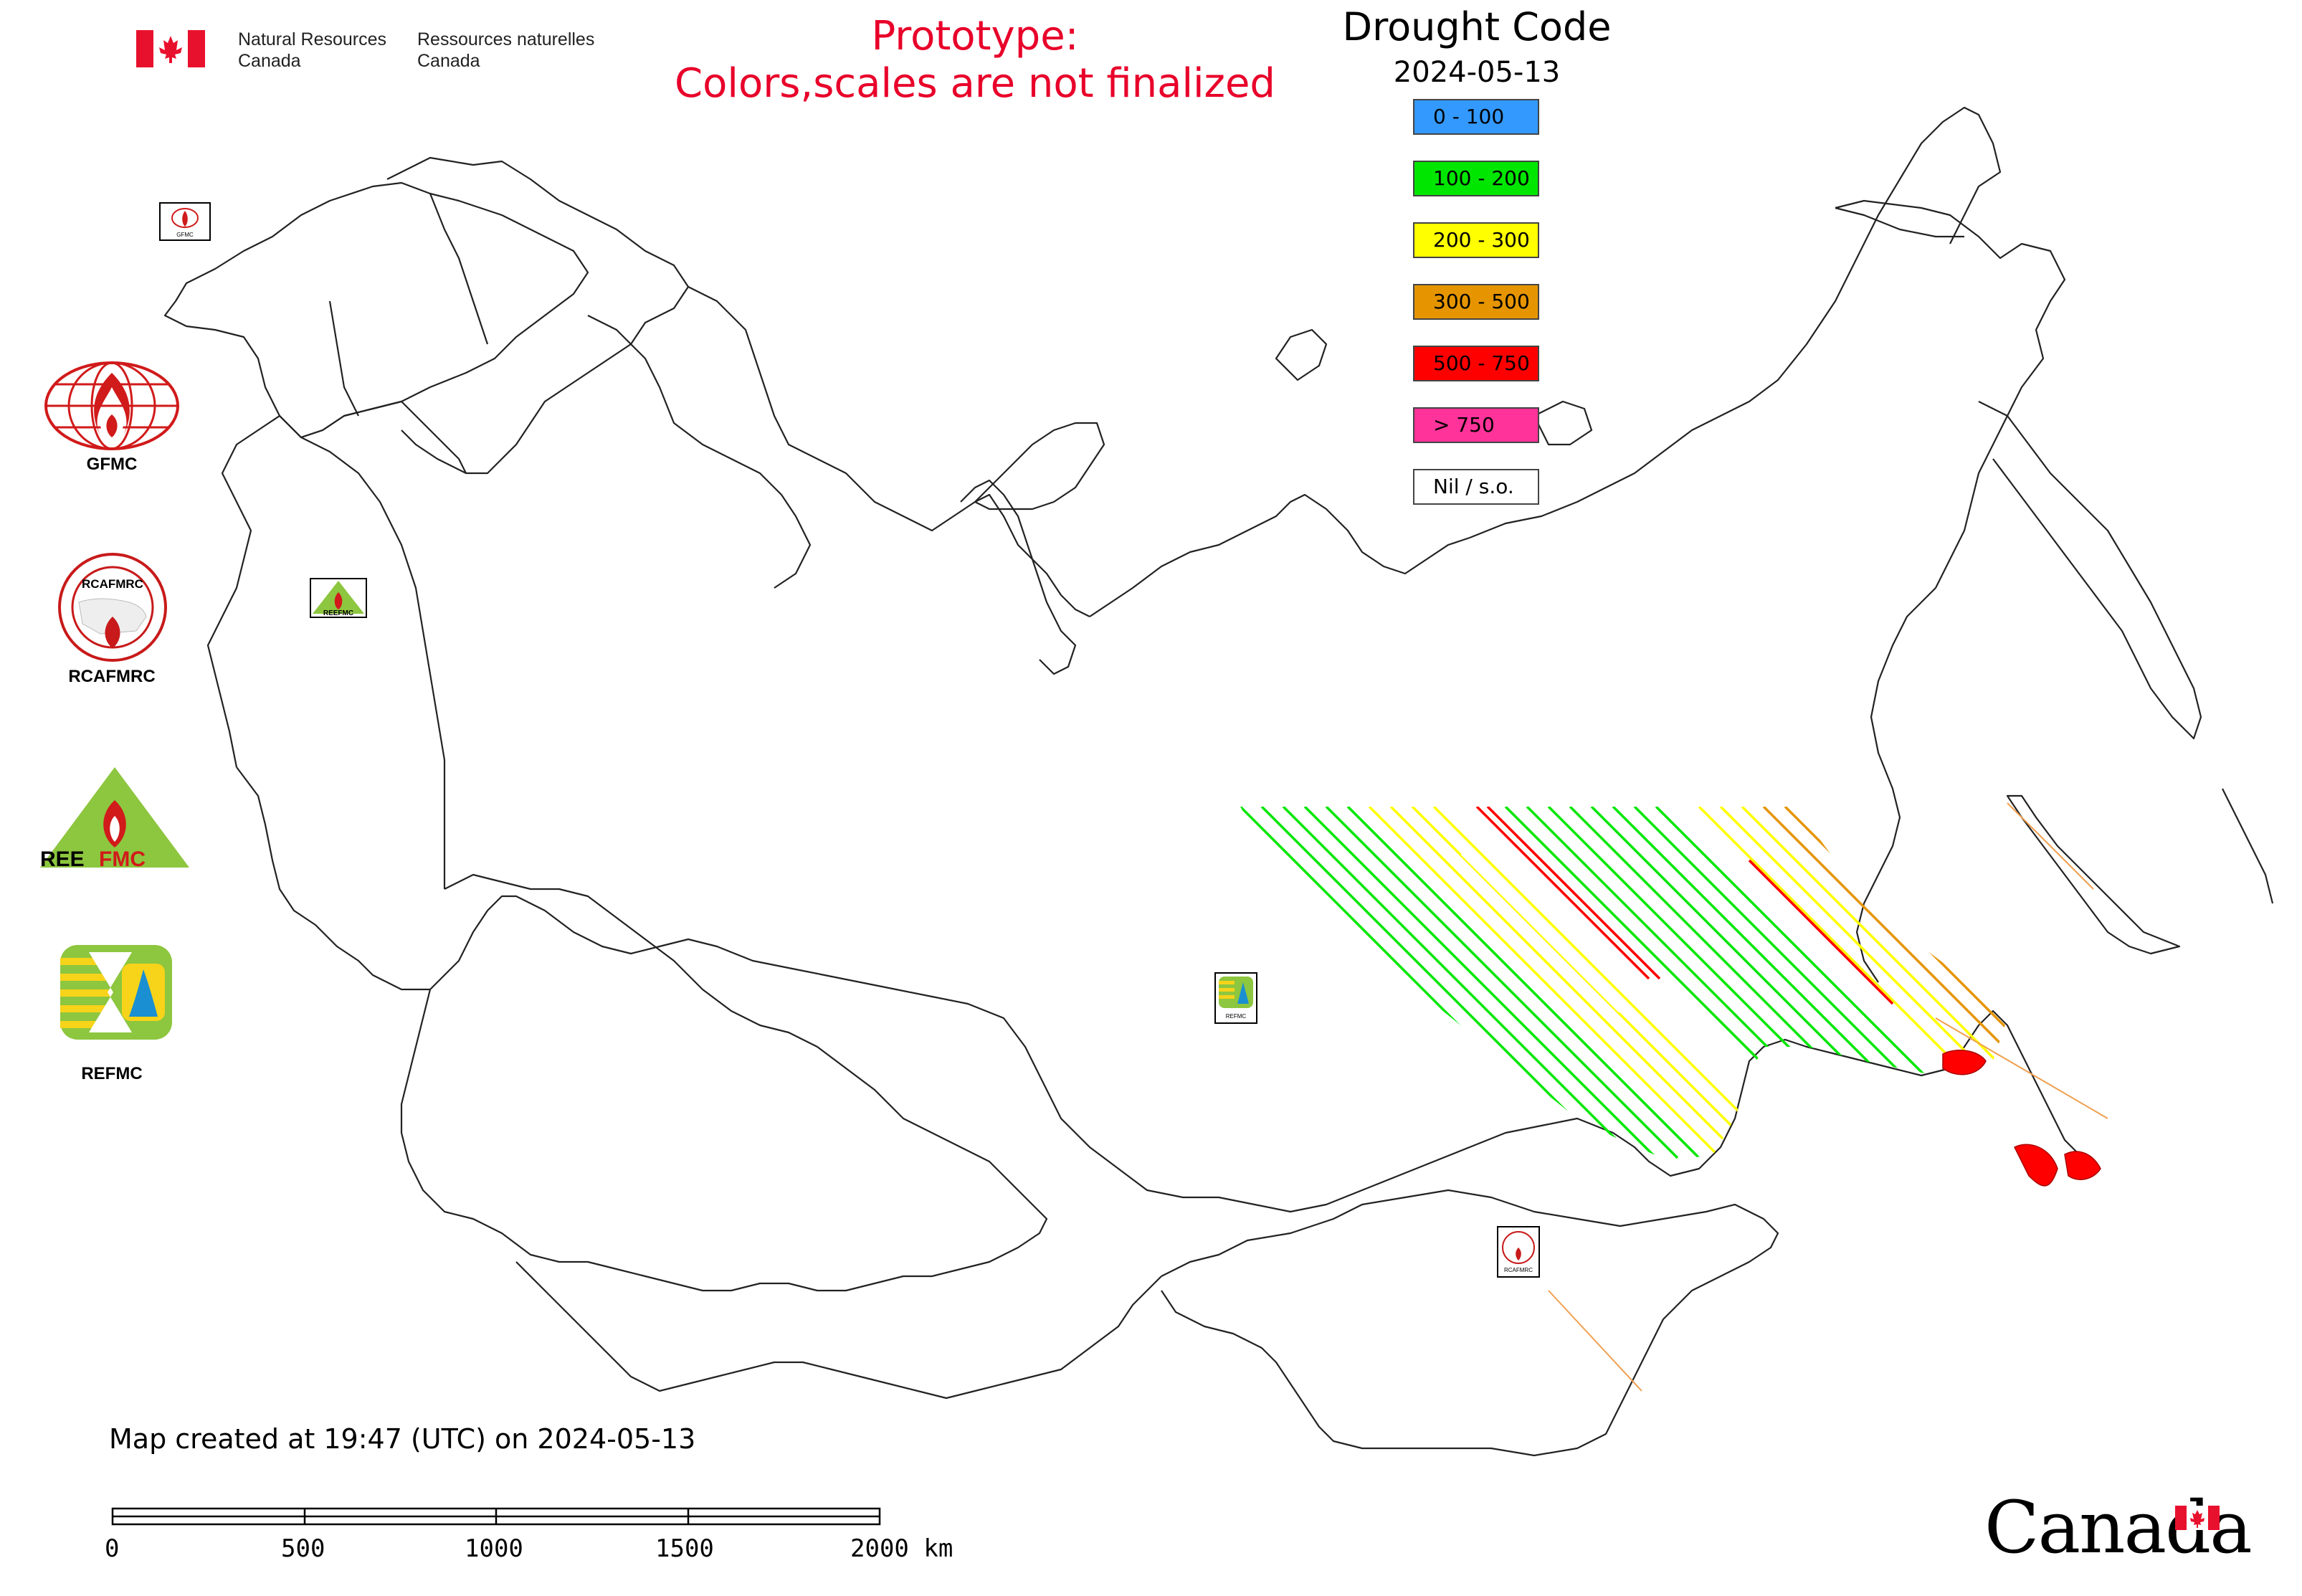  I want to click on yamal-outline, so click(1018, 577).